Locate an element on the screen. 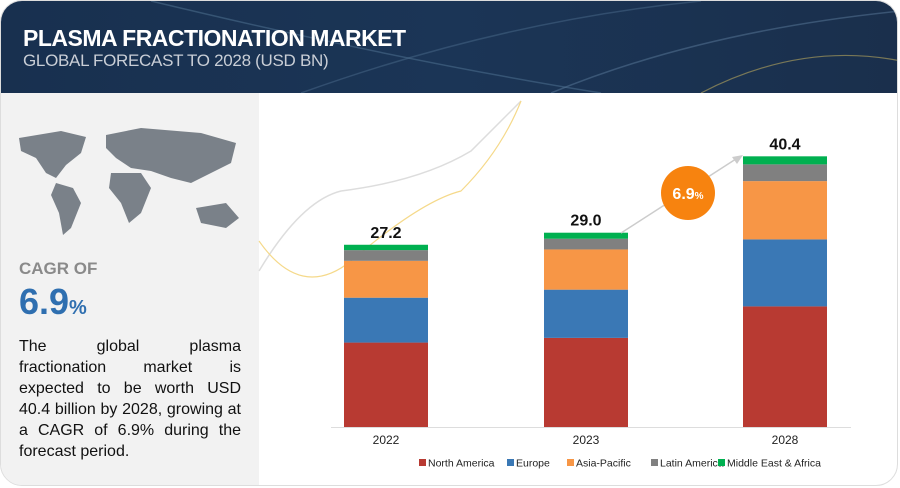 This screenshot has height=488, width=900. cagr-badge-unit: % is located at coordinates (699, 196).